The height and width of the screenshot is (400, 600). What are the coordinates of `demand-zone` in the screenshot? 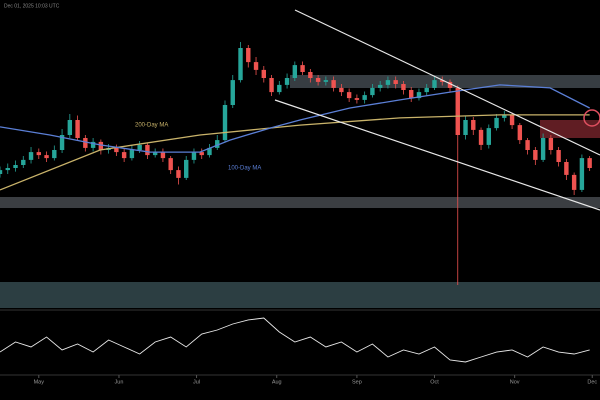 It's located at (300, 295).